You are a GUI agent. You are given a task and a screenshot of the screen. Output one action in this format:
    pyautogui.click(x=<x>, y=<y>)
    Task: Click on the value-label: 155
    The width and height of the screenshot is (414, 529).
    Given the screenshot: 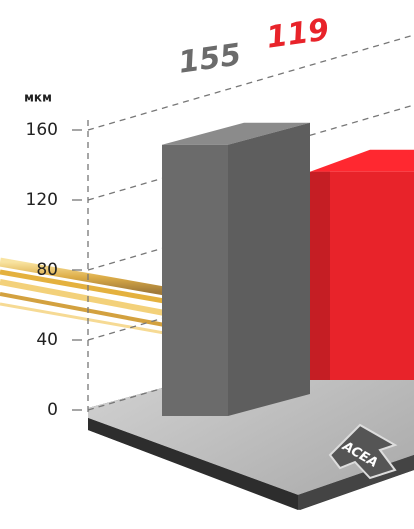 What is the action you would take?
    pyautogui.click(x=209, y=58)
    